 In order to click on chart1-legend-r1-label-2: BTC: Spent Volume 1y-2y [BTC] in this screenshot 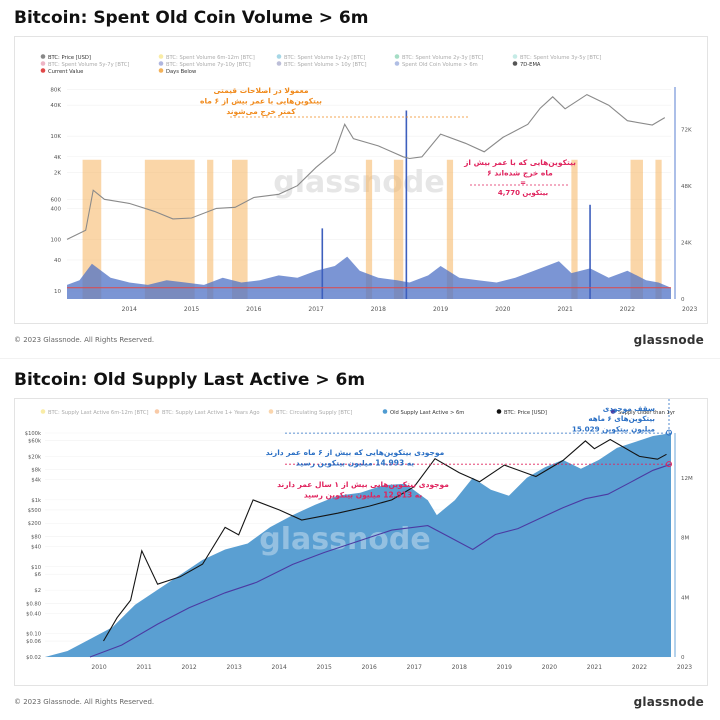, I will do `click(324, 58)`.